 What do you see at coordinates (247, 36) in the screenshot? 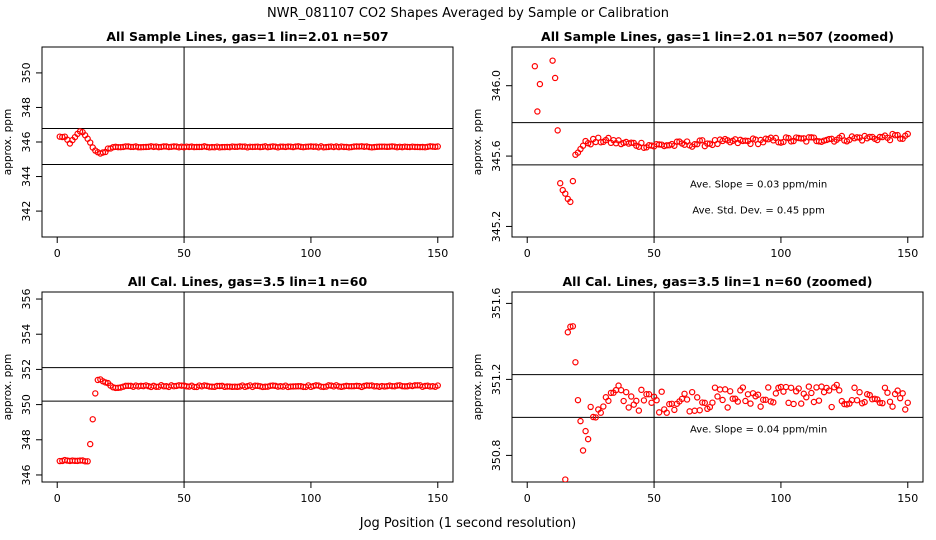
I see `panel-title: All Sample Lines, gas=1 lin=2.01 n=507` at bounding box center [247, 36].